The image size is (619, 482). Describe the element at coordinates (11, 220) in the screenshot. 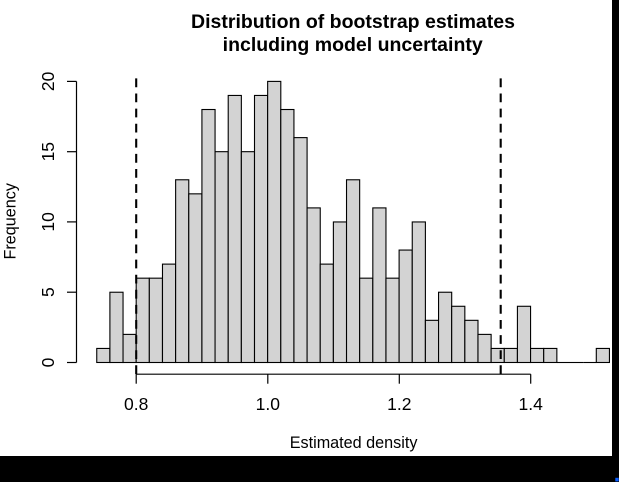

I see `svg-text: Frequency` at that location.